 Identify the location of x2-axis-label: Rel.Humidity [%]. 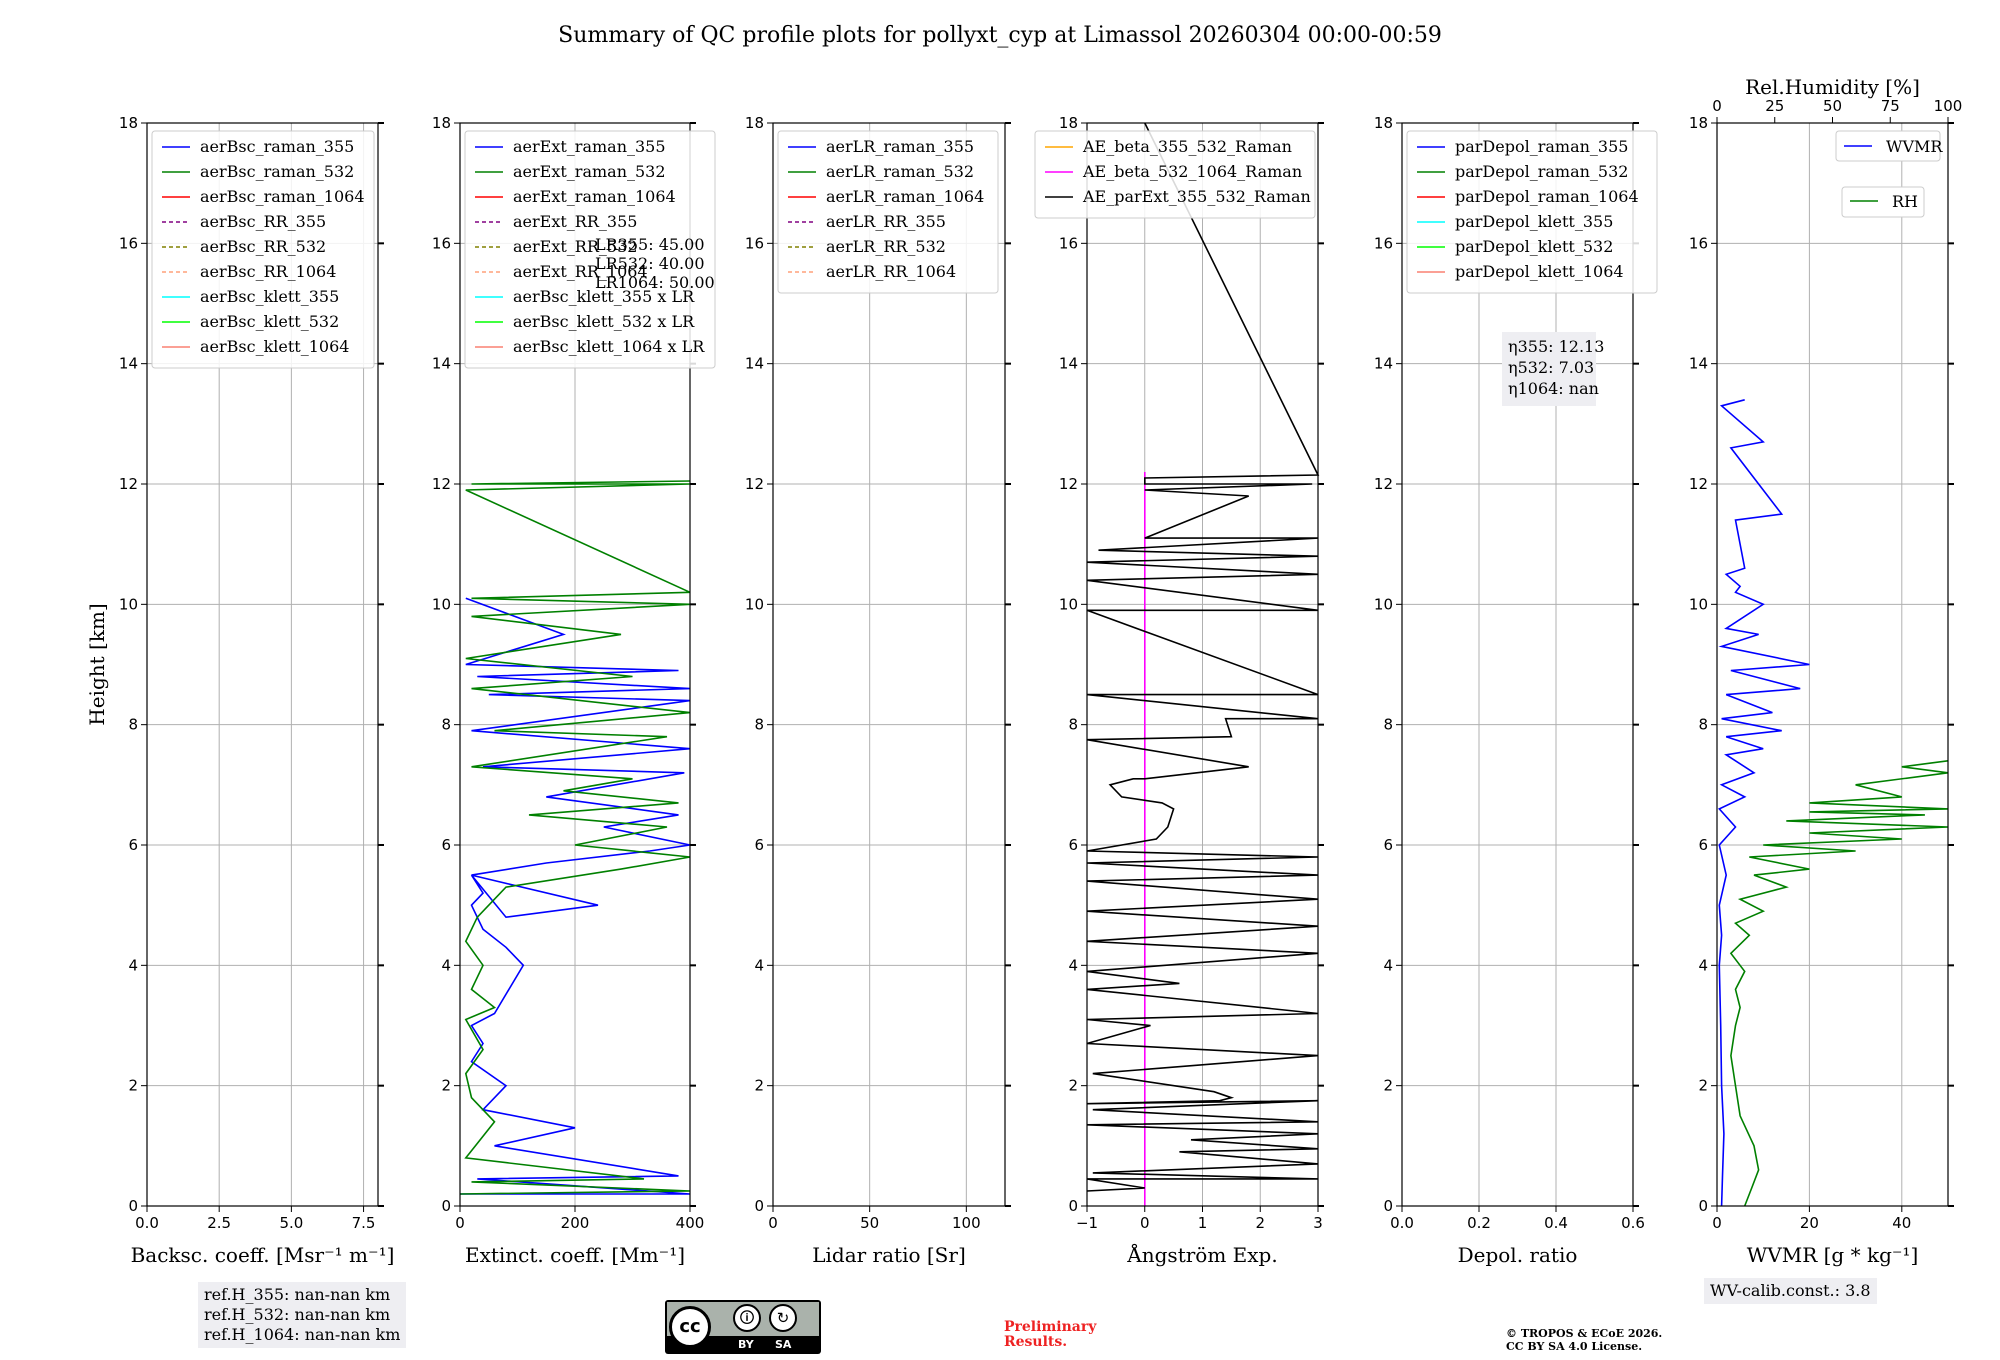
(1832, 87).